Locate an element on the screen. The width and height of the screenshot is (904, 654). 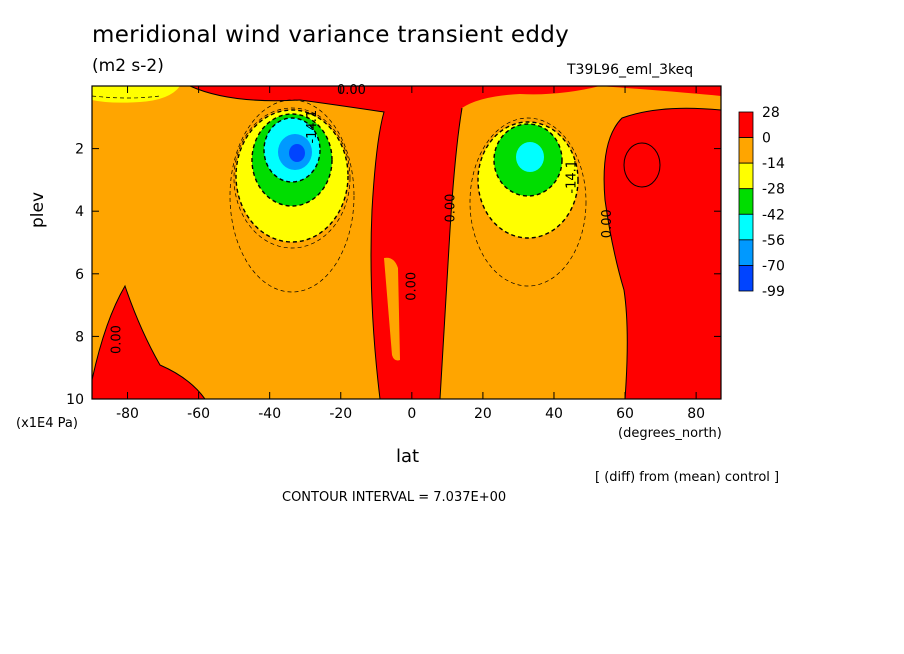
x-tick-label: 0 is located at coordinates (411, 414).